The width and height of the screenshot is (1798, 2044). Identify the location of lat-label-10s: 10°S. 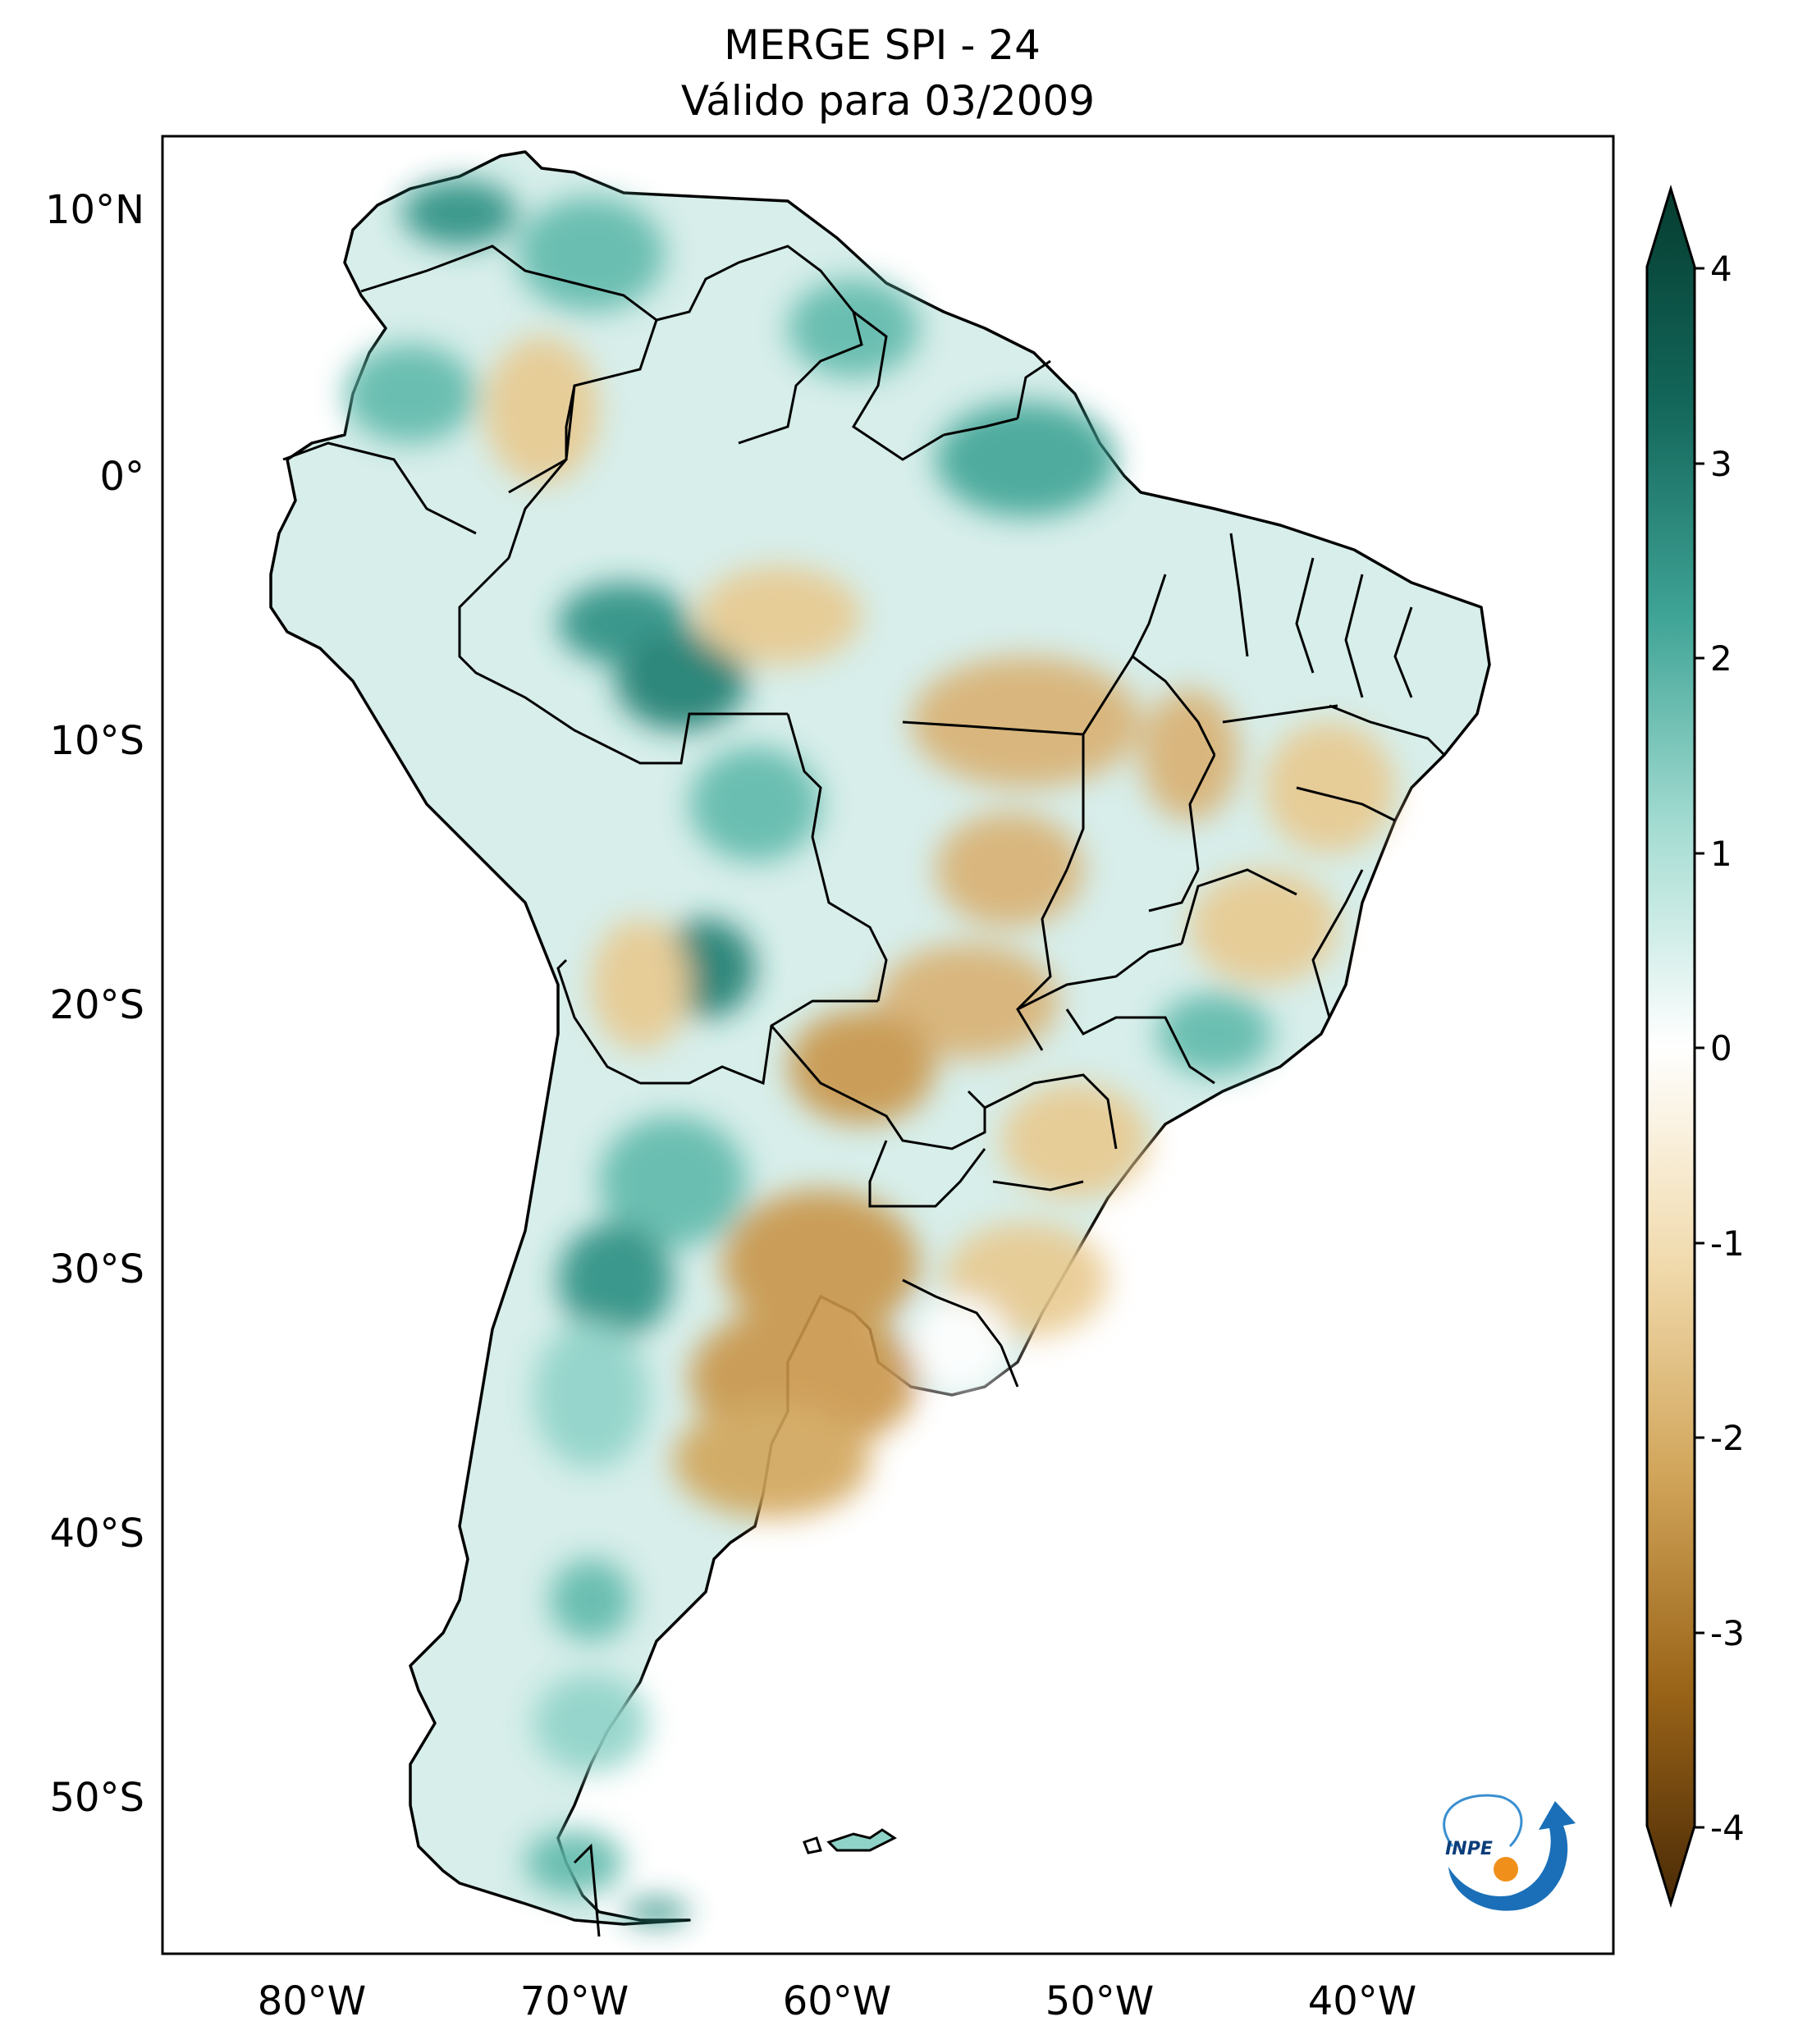
(96, 741).